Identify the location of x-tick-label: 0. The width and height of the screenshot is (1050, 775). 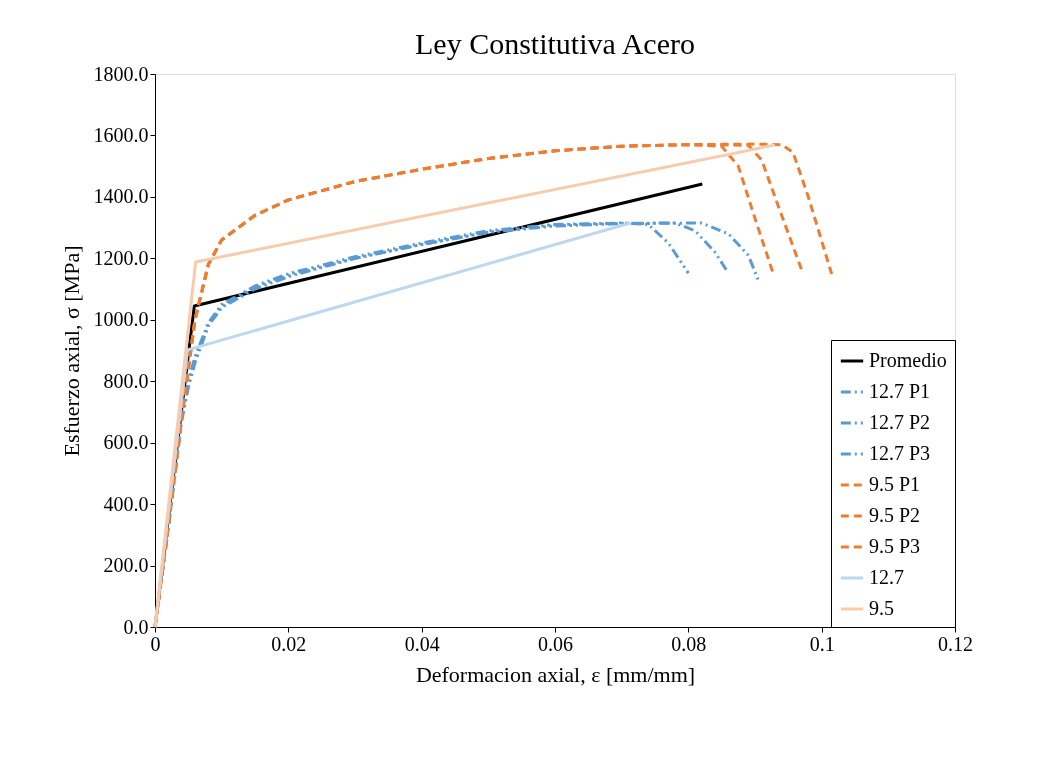
(155, 643).